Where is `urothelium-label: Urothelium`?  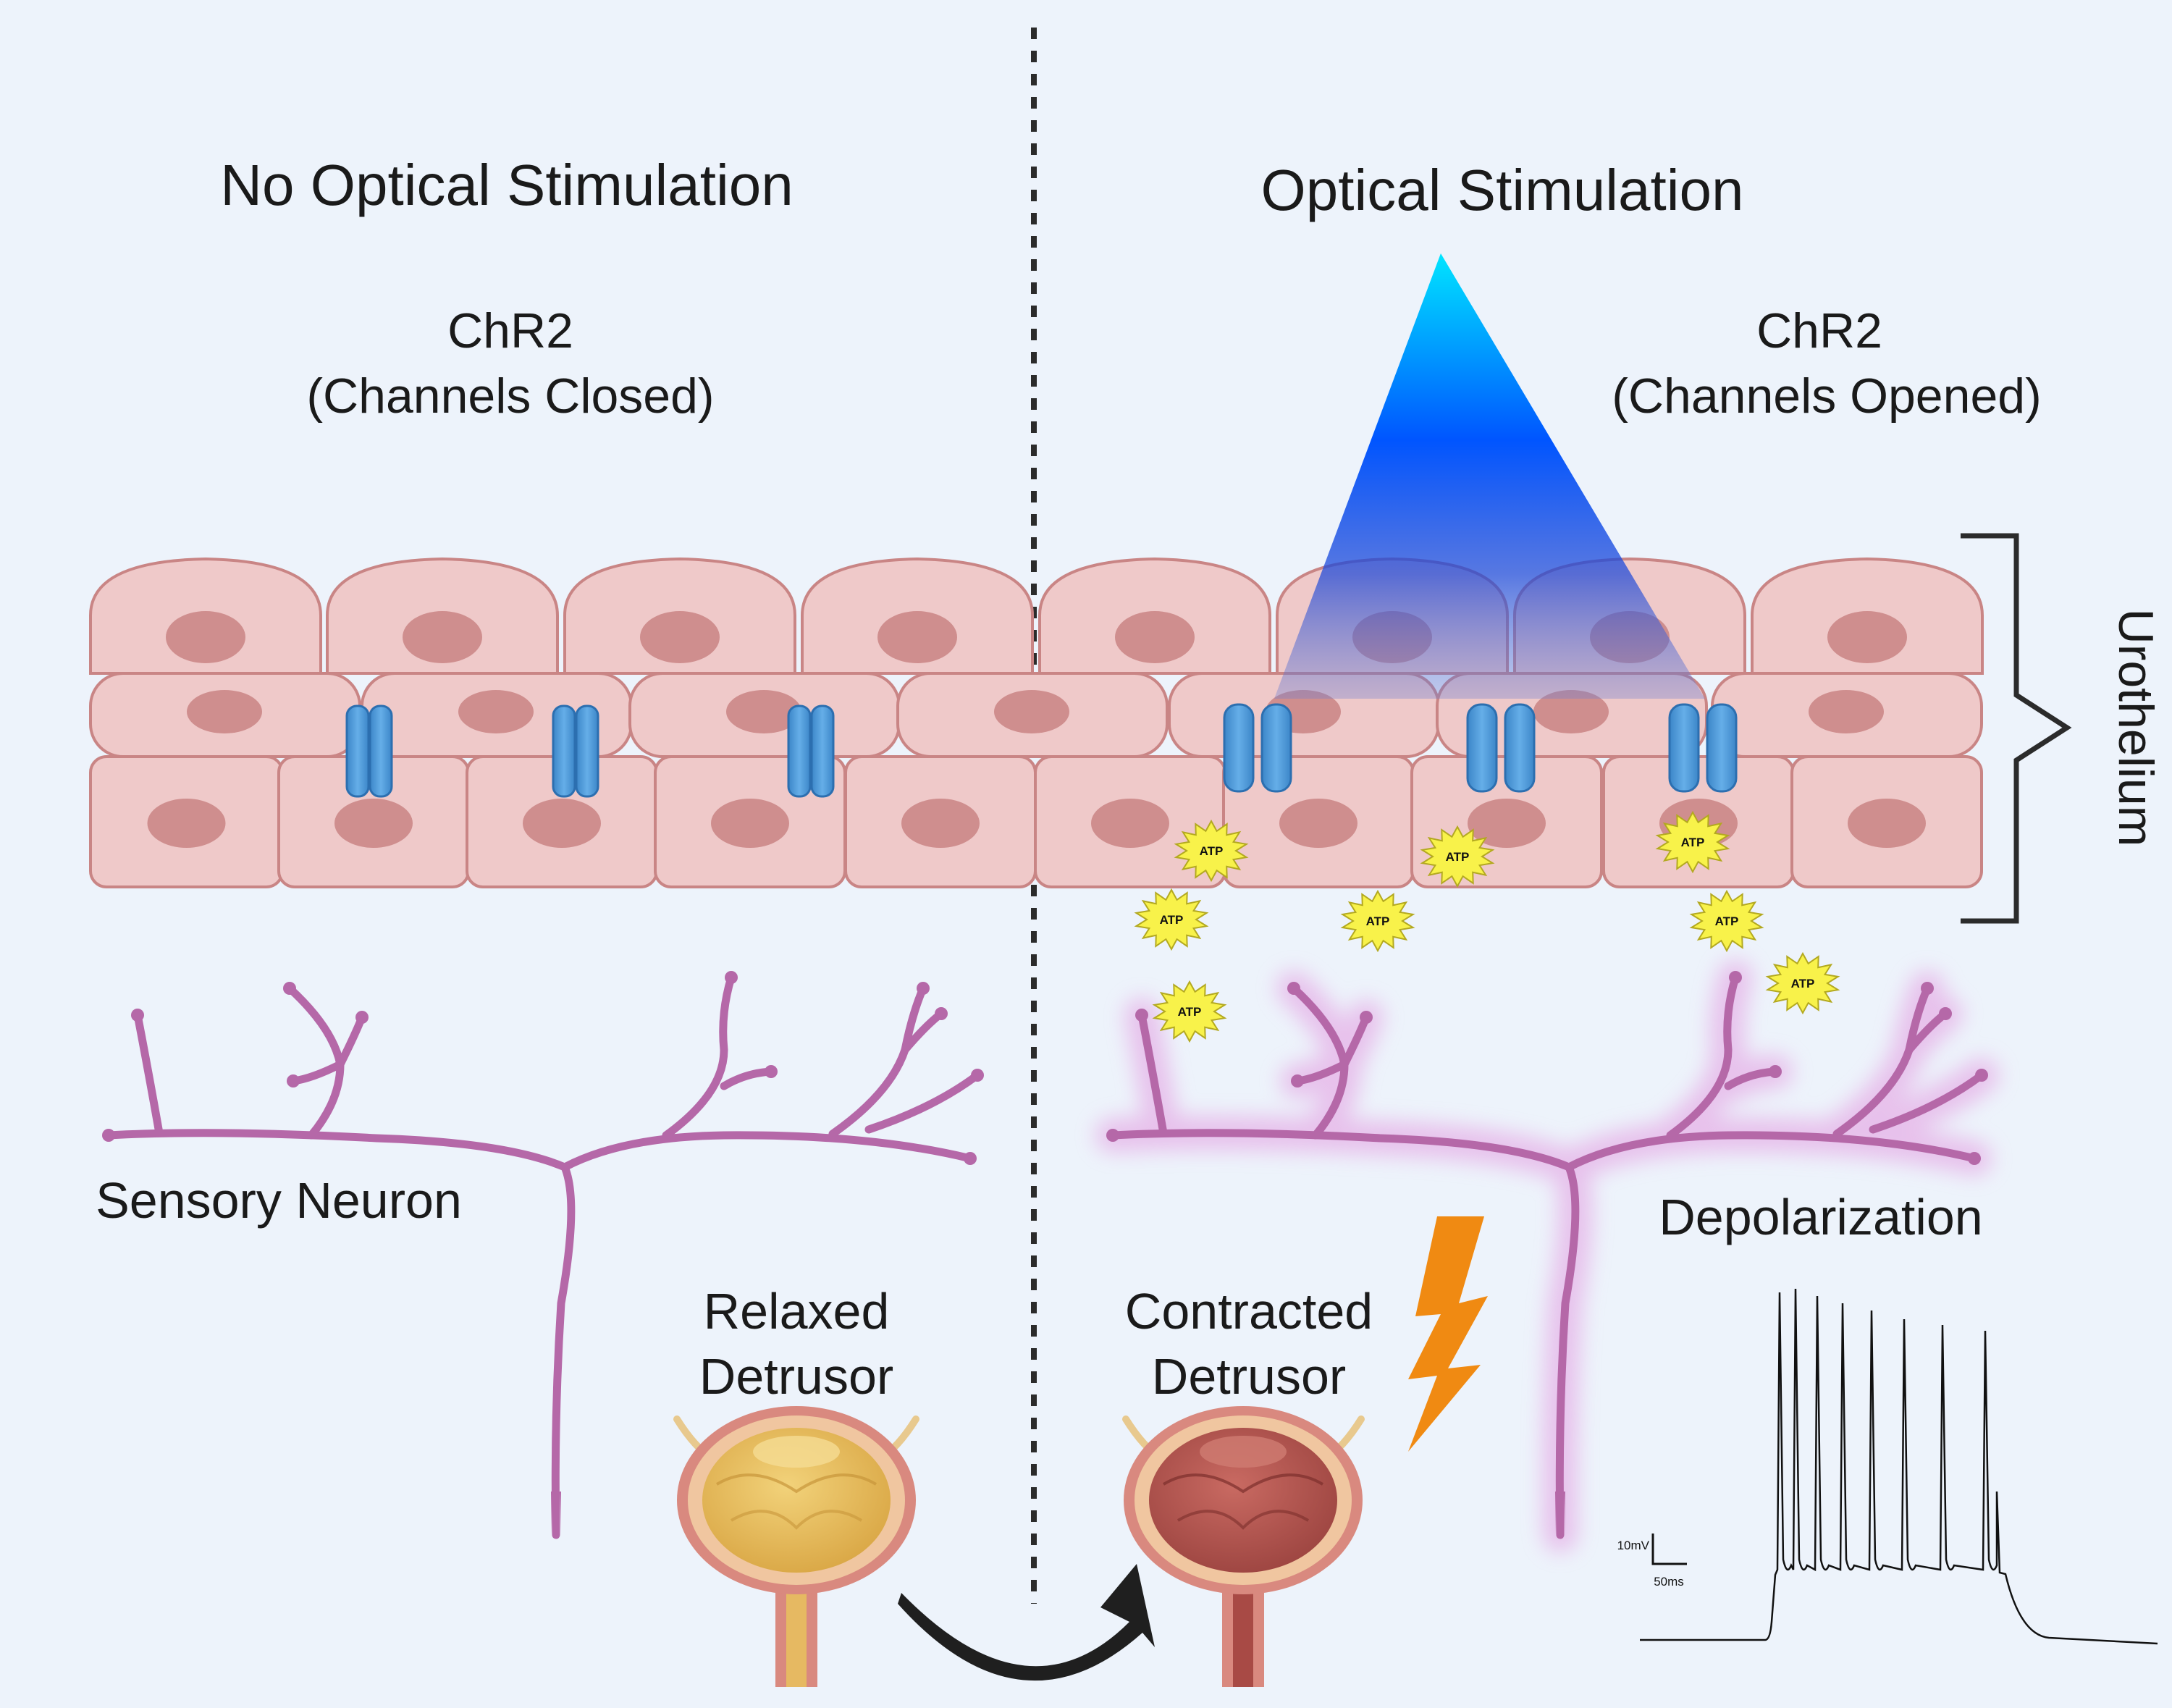 urothelium-label: Urothelium is located at coordinates (2135, 728).